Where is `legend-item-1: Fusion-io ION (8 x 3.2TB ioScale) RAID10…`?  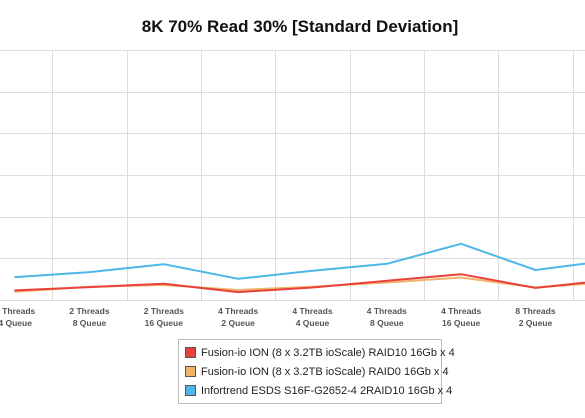 legend-item-1: Fusion-io ION (8 x 3.2TB ioScale) RAID10… is located at coordinates (320, 352).